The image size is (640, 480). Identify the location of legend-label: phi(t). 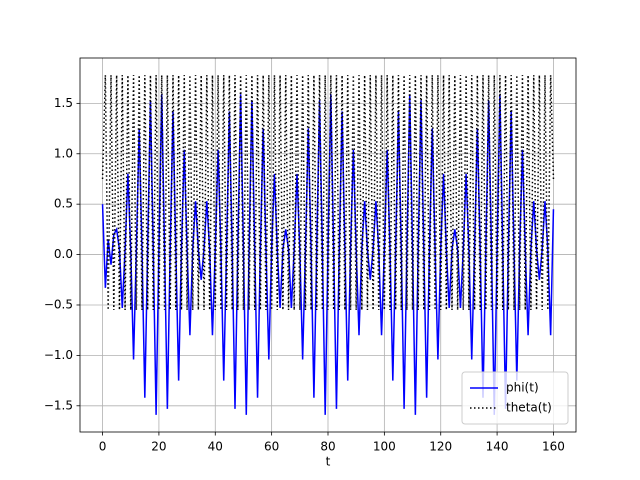
(522, 388).